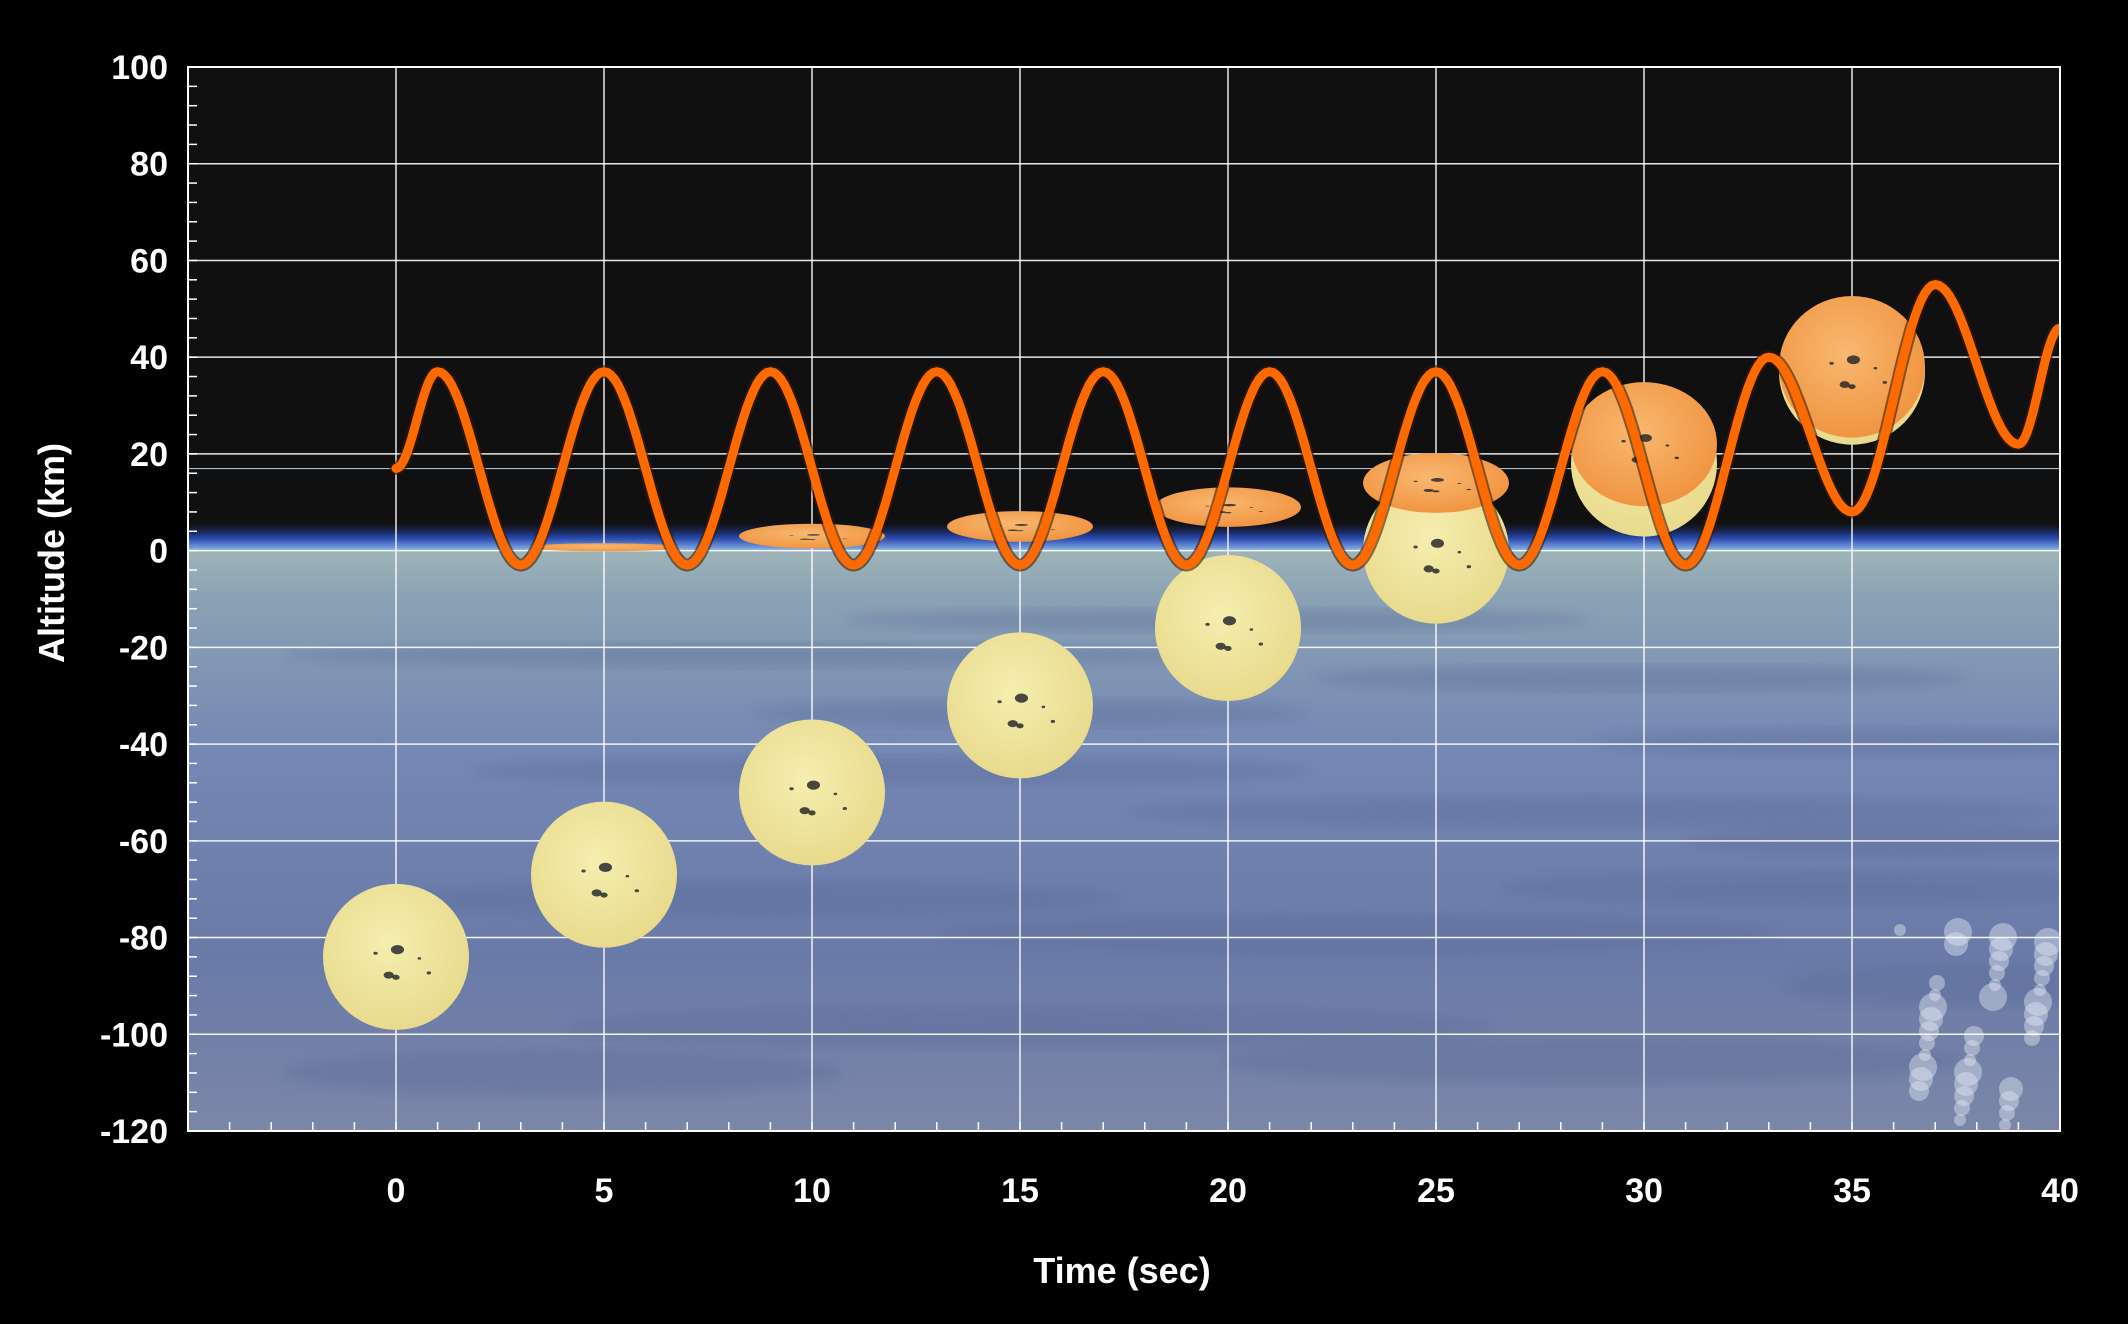 This screenshot has height=1324, width=2128. What do you see at coordinates (2060, 1191) in the screenshot?
I see `x-tick-label: 40` at bounding box center [2060, 1191].